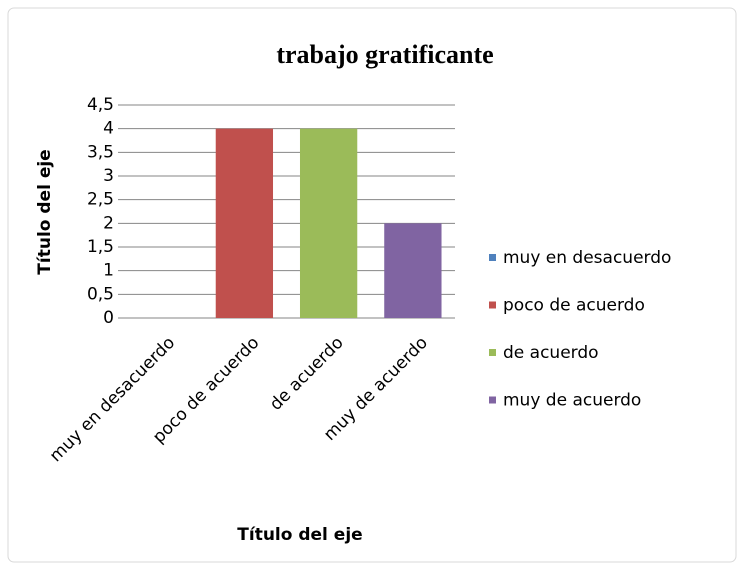  What do you see at coordinates (108, 271) in the screenshot?
I see `y-tick-label: 1` at bounding box center [108, 271].